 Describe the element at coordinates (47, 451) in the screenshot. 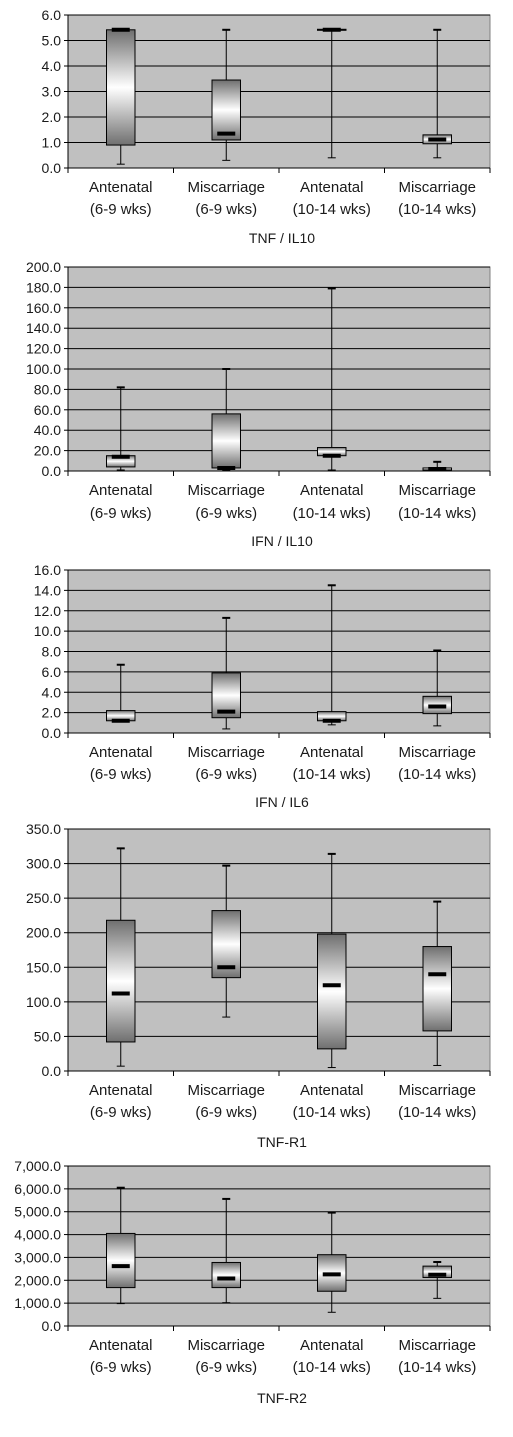

I see `y-tick-label: 20.0` at that location.